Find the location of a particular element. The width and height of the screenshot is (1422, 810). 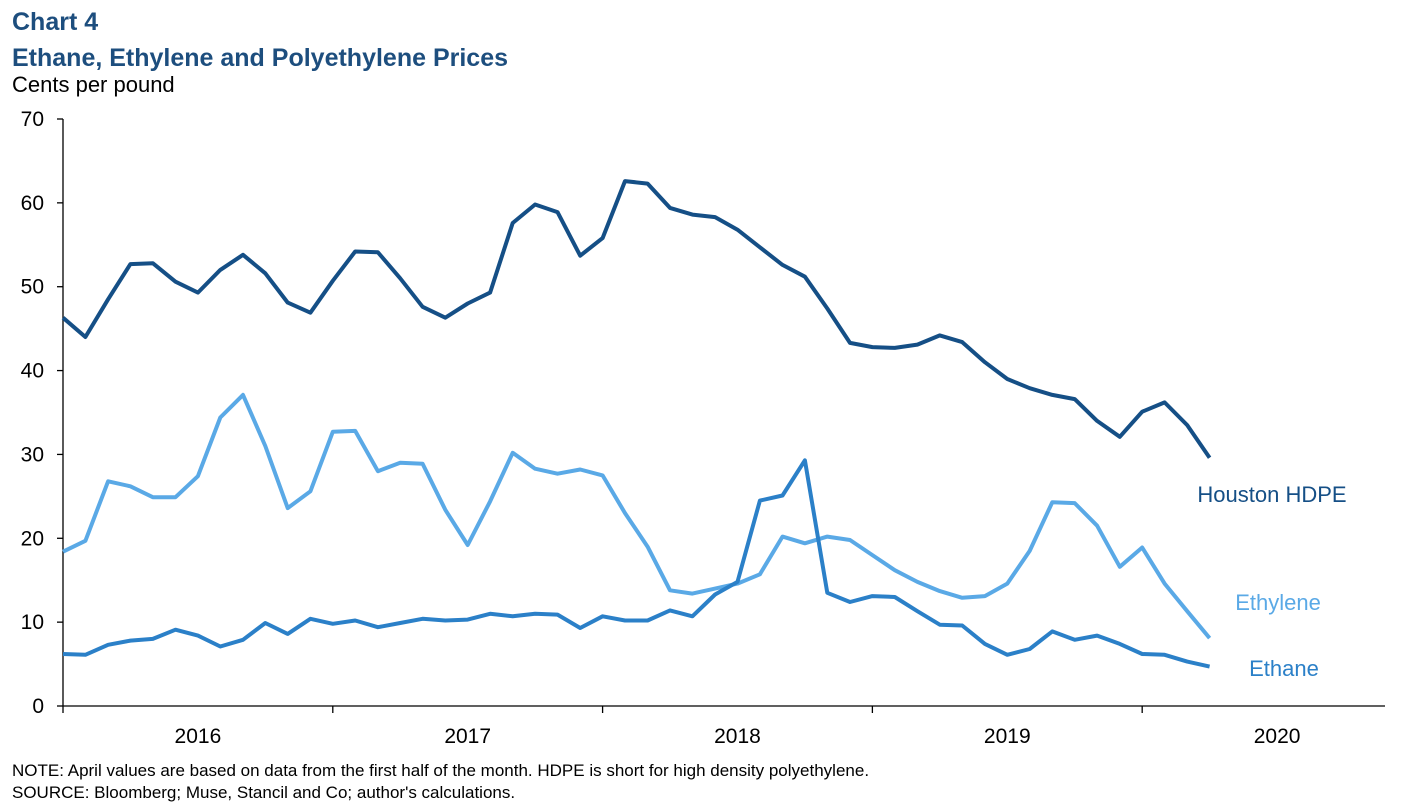

chart-title: Chart 4 is located at coordinates (55, 22).